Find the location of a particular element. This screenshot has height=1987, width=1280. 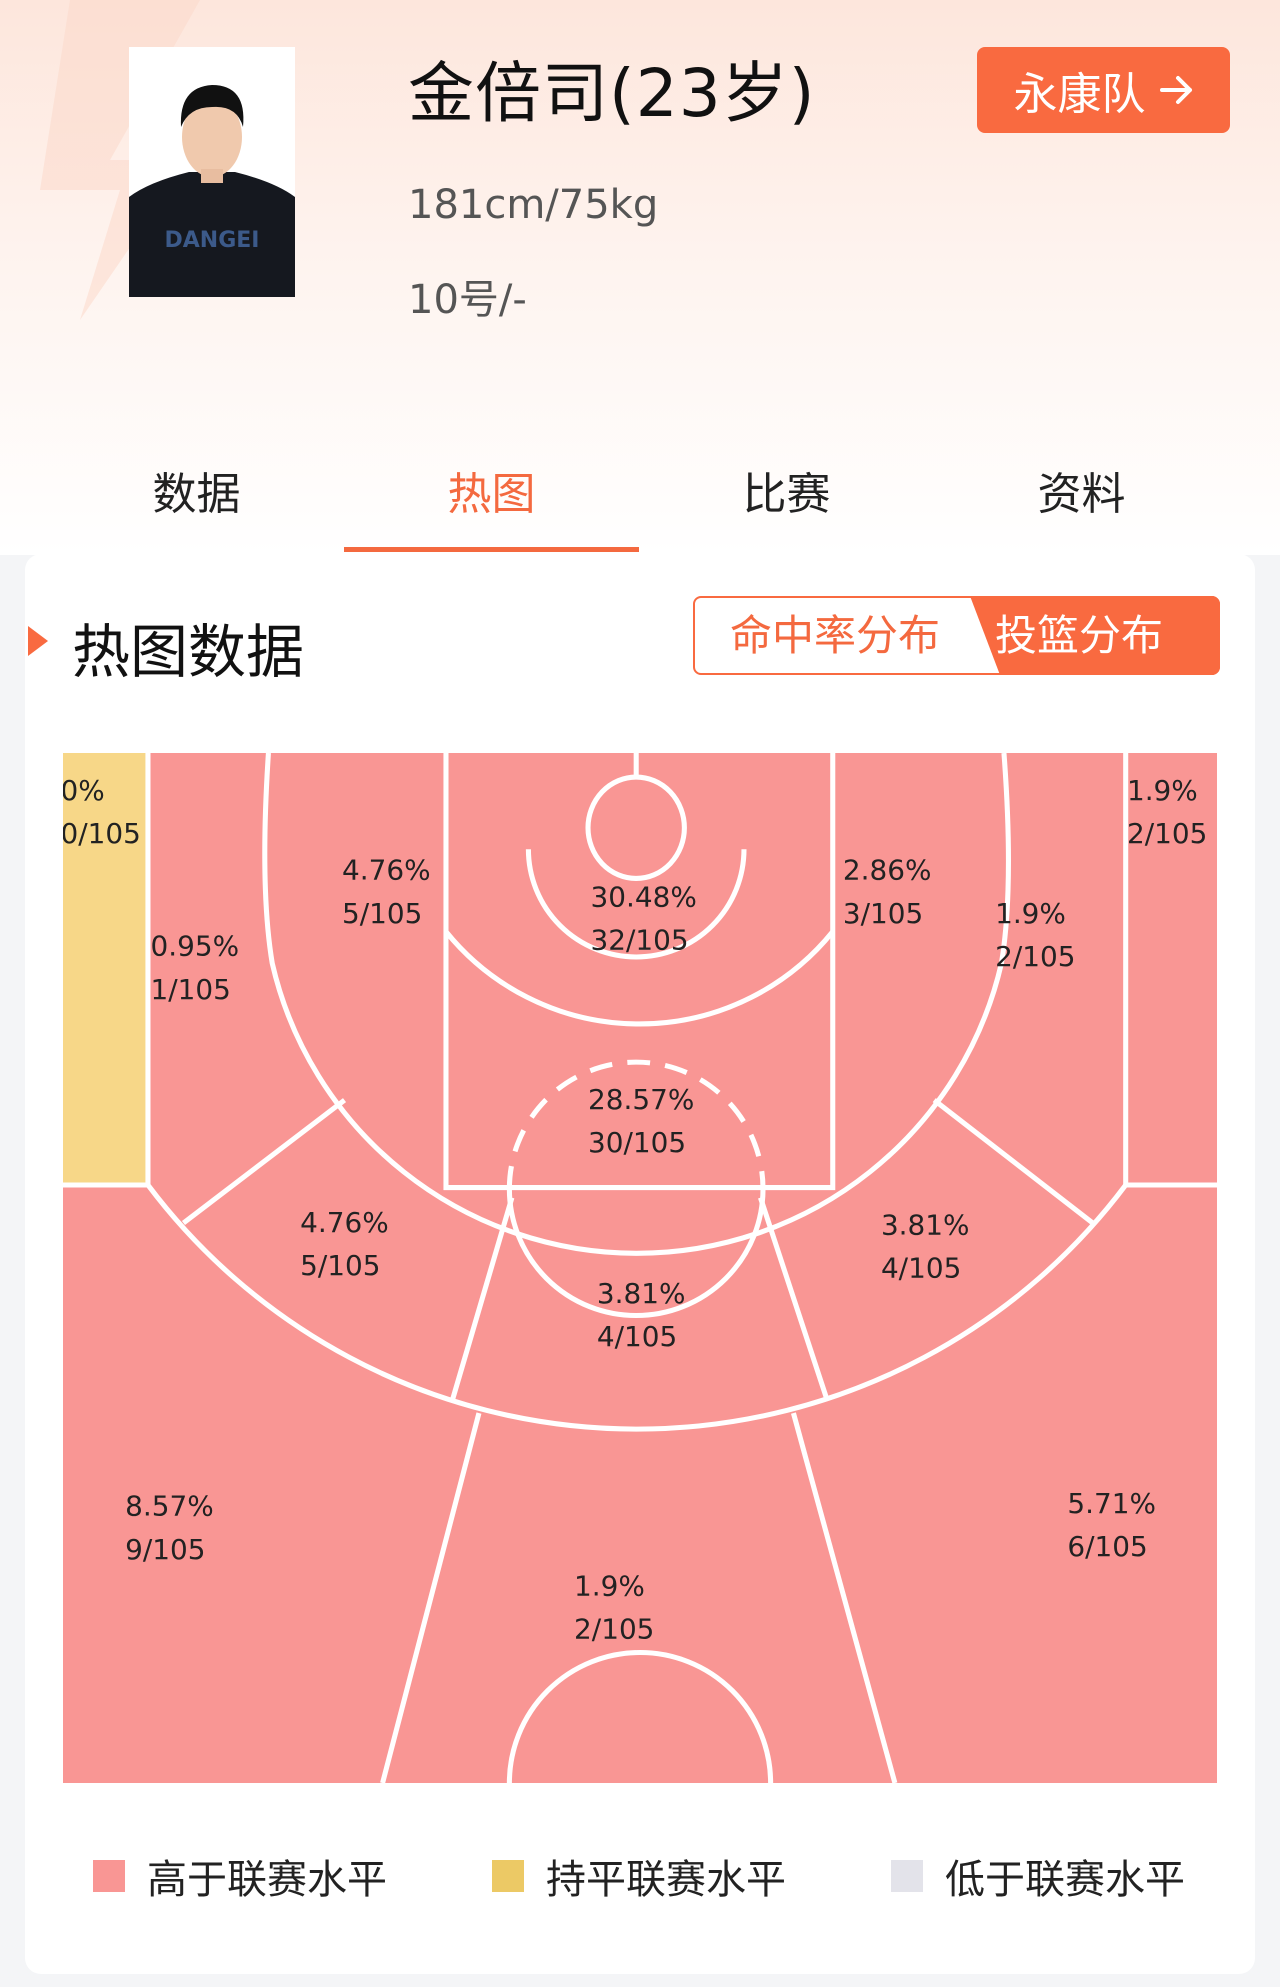

legend-above: 高于联赛水平 is located at coordinates (240, 1877).